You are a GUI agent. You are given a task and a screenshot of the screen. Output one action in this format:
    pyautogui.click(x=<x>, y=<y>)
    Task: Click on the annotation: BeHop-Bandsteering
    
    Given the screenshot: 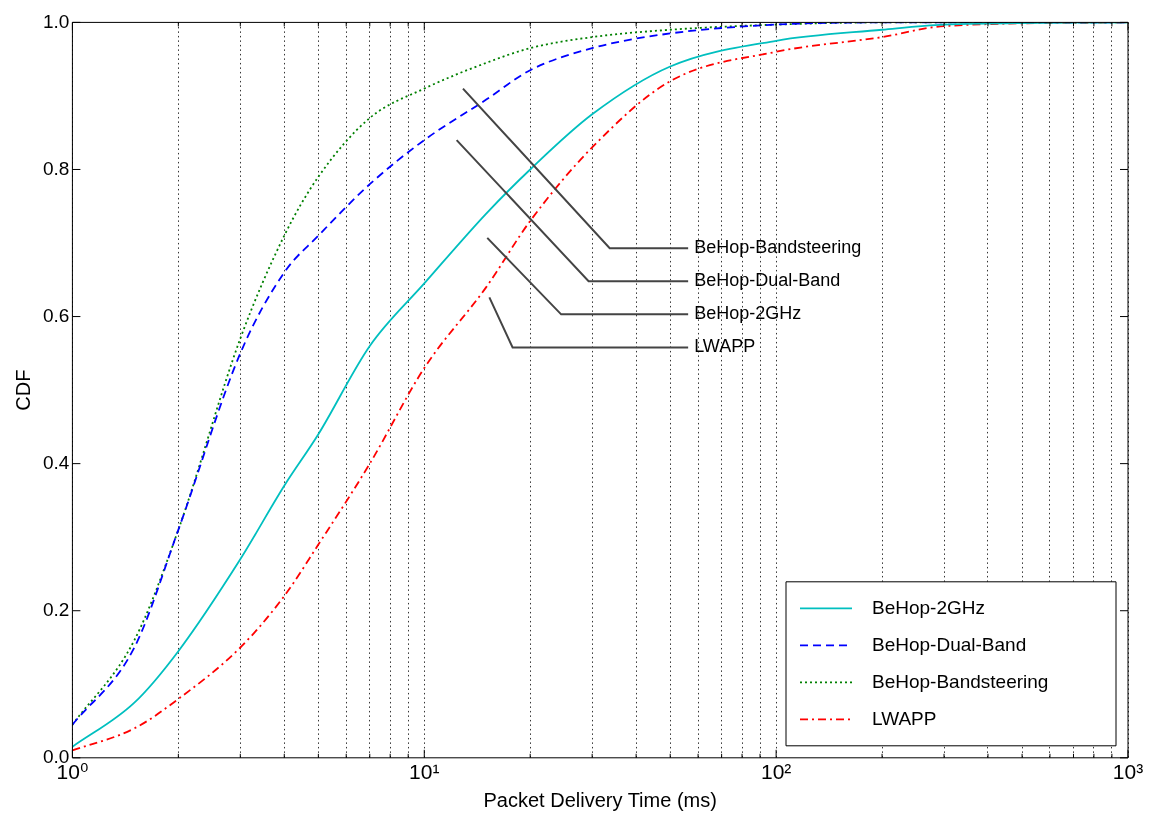 What is the action you would take?
    pyautogui.click(x=778, y=247)
    